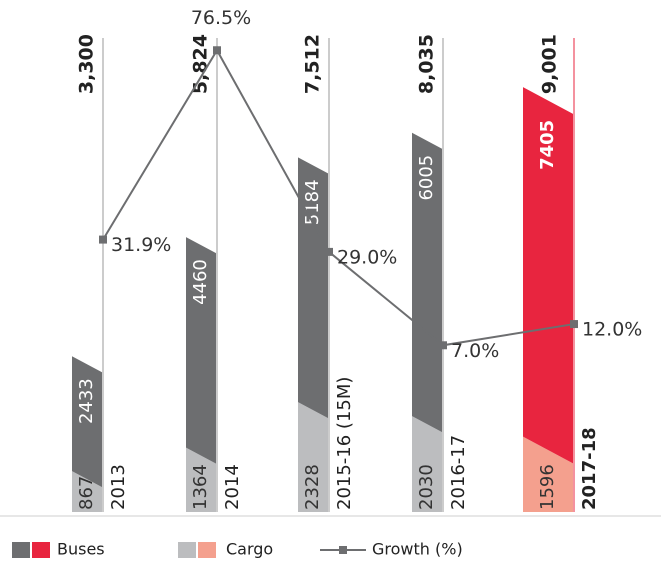 This screenshot has width=661, height=567. I want to click on x-tick-label: 2014, so click(232, 487).